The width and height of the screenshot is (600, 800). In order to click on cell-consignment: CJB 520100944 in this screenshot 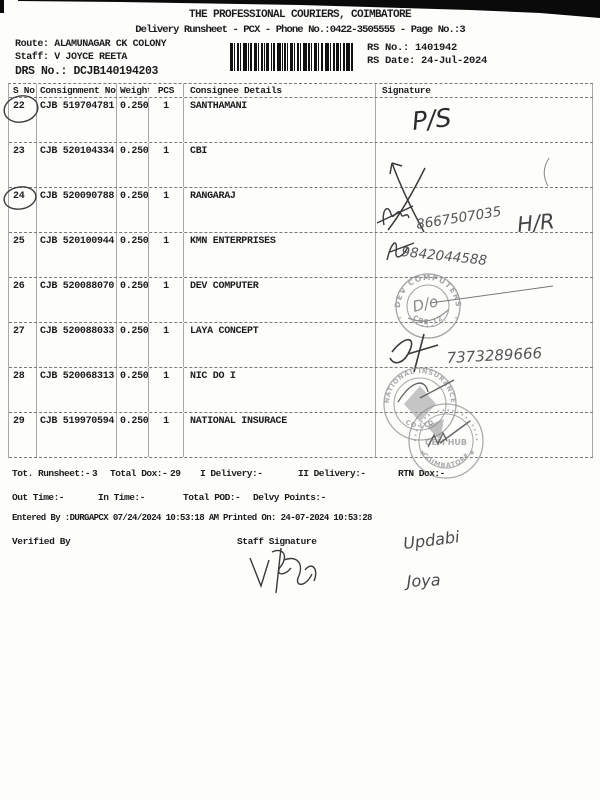, I will do `click(77, 255)`.